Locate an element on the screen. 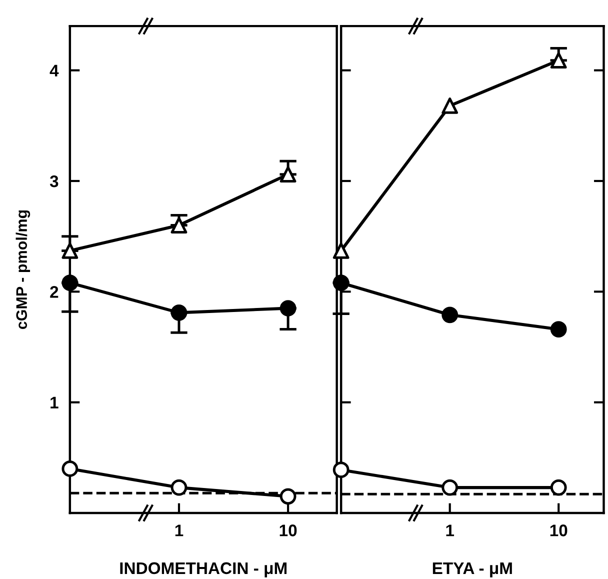  y-tick-label: 4 is located at coordinates (54, 70).